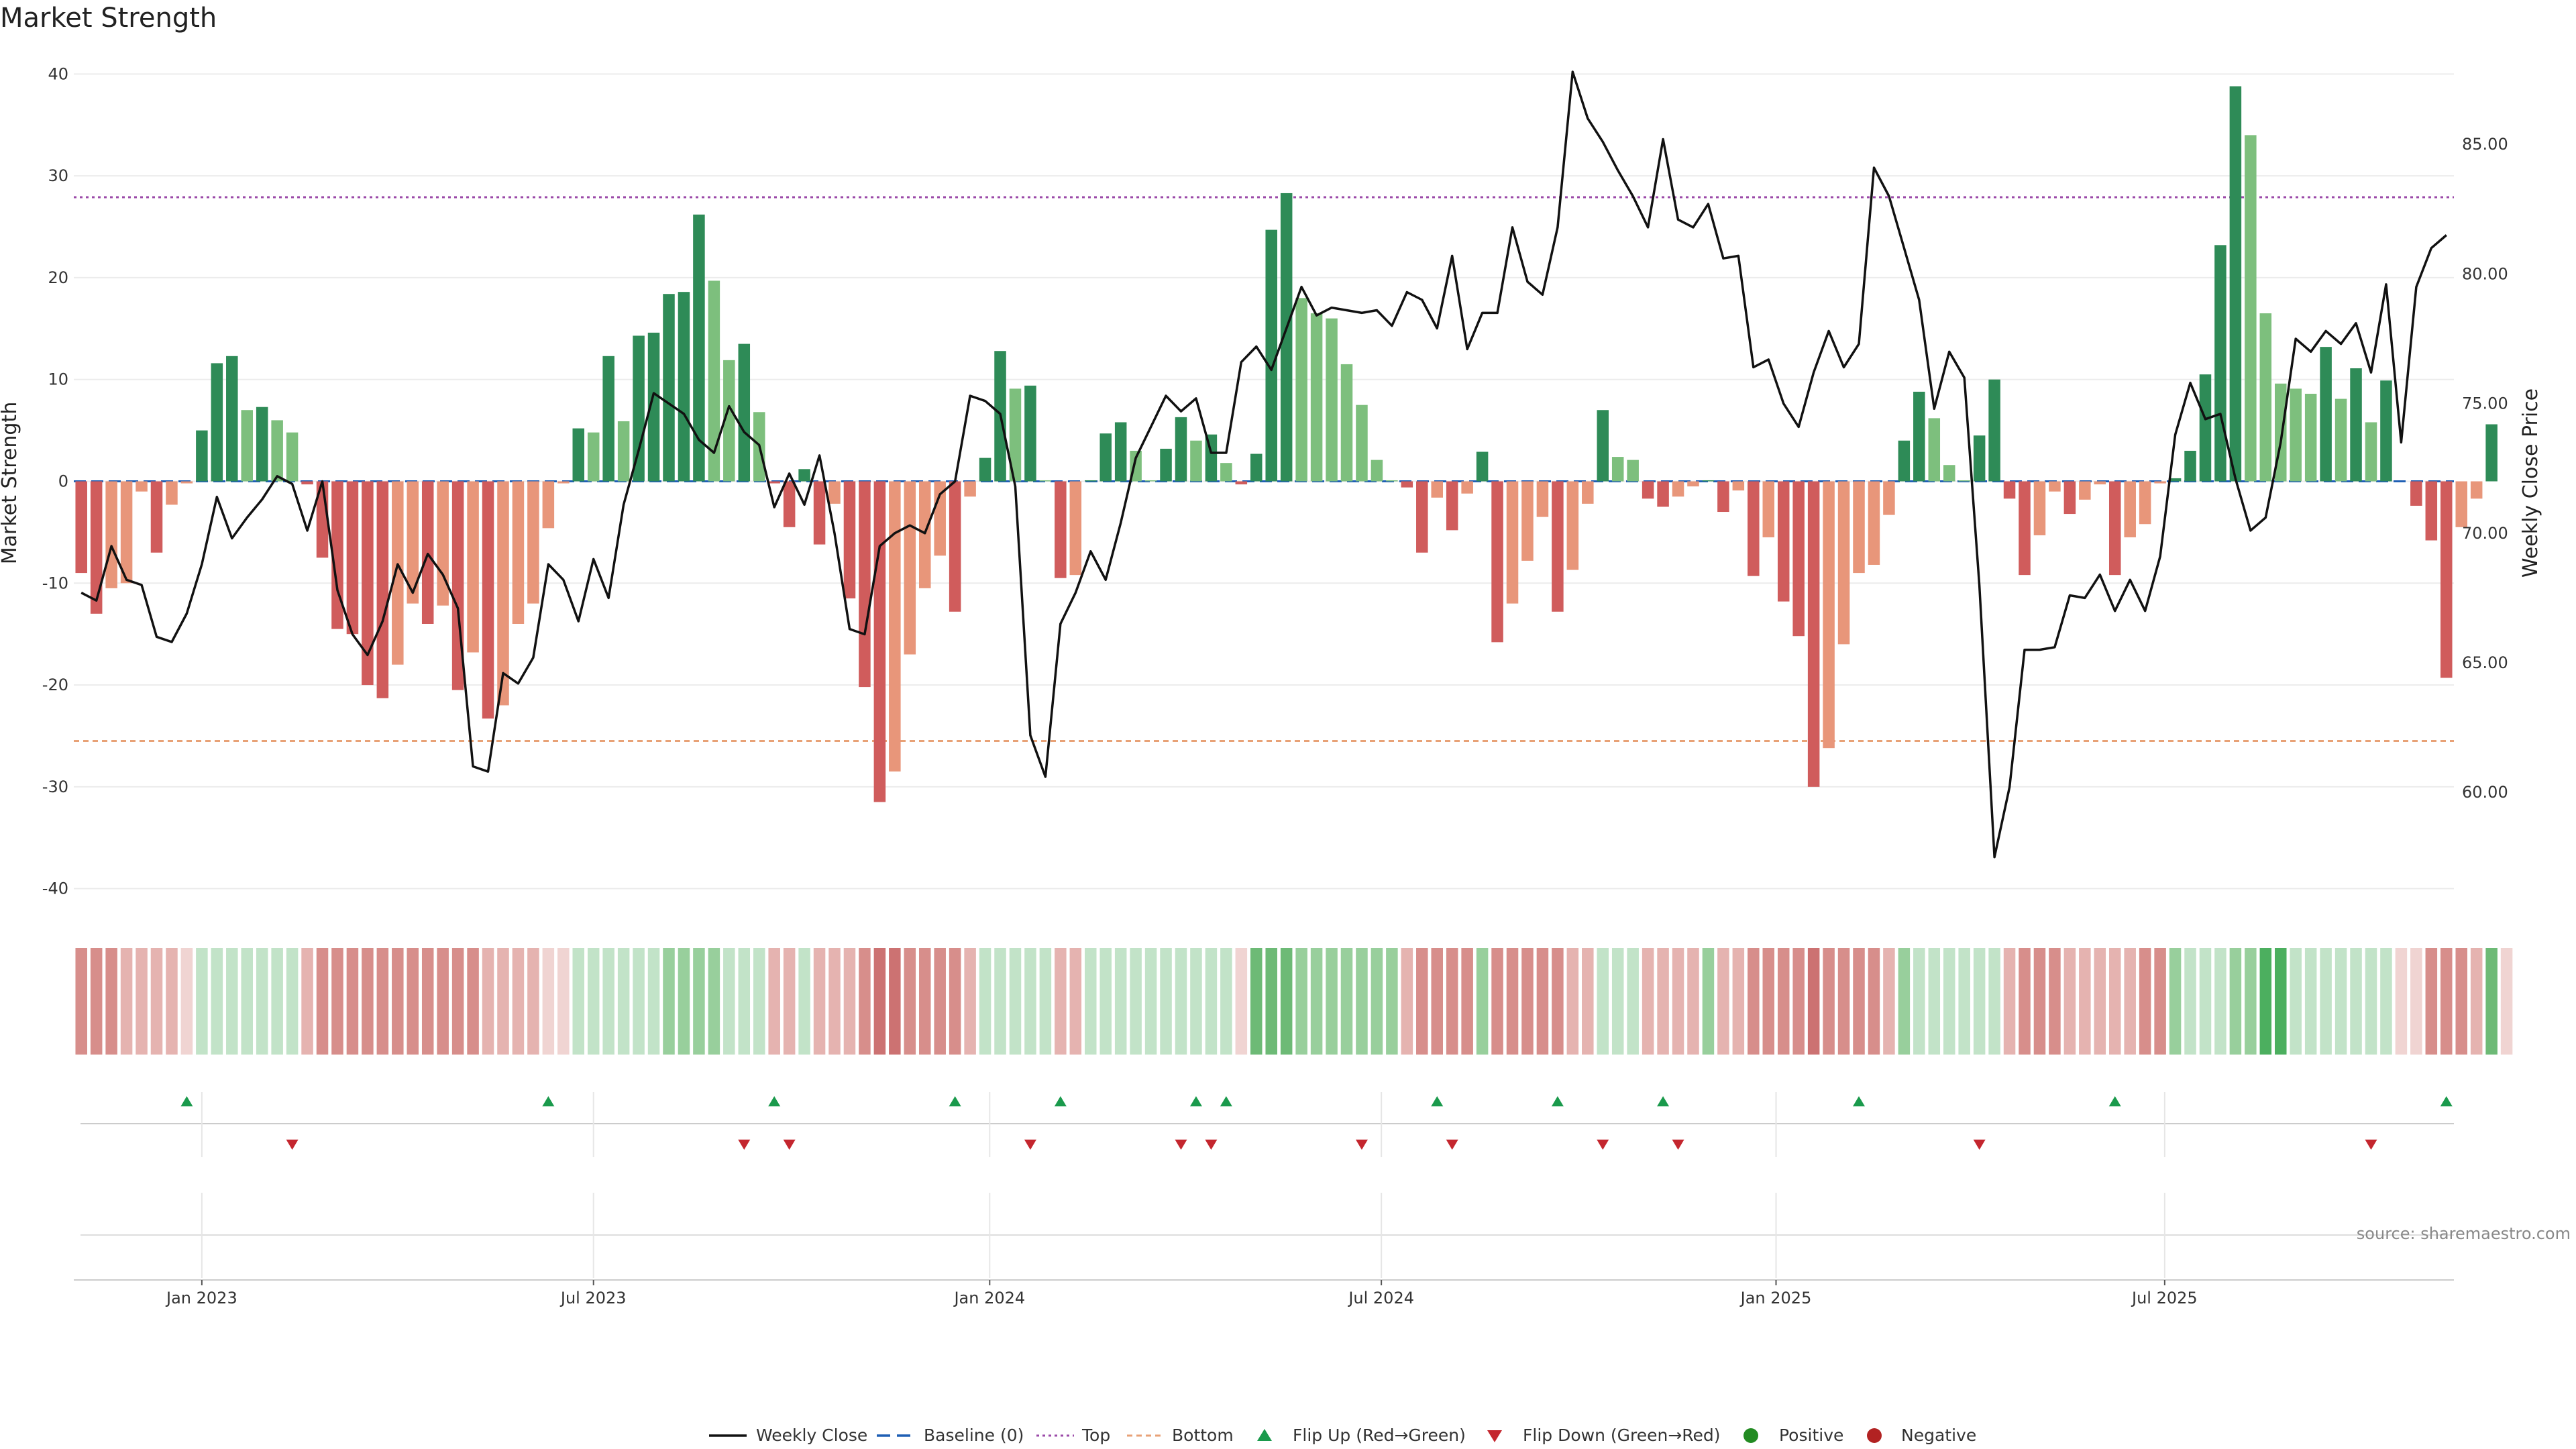 Image resolution: width=2576 pixels, height=1449 pixels. What do you see at coordinates (55, 481) in the screenshot?
I see `left-axis-ticks: 40 30 20 10 0 -10 -20 -30 -40` at bounding box center [55, 481].